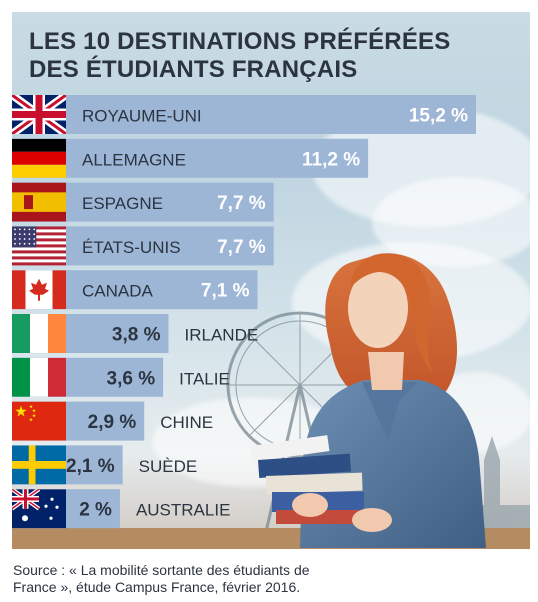 The height and width of the screenshot is (602, 538). What do you see at coordinates (90, 466) in the screenshot?
I see `bar-value-label: 2,1 %` at bounding box center [90, 466].